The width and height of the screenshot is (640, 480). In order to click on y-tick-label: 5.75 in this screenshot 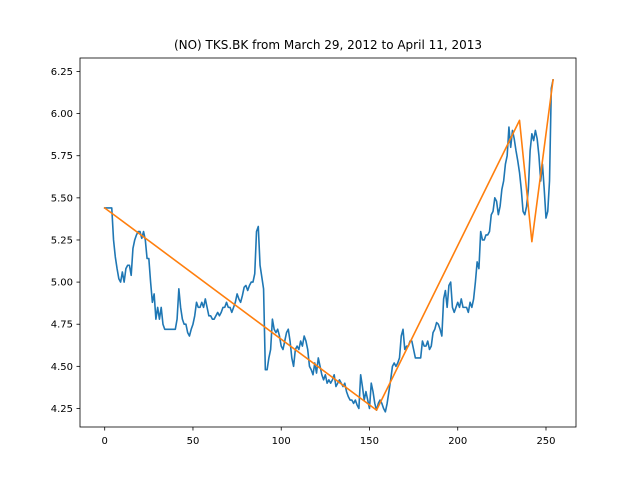, I will do `click(62, 156)`.